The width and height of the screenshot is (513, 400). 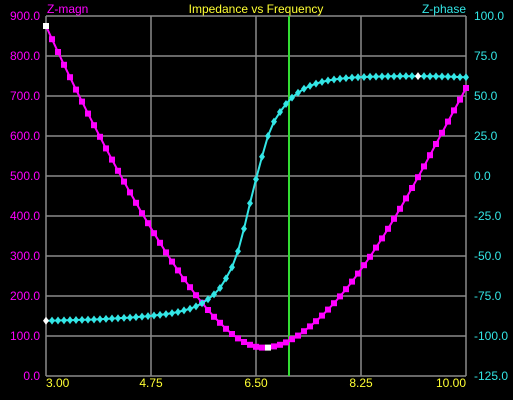 I want to click on x-axis-ticks: 3.00 4.75 6.50 8.25 10.00, so click(x=256, y=383).